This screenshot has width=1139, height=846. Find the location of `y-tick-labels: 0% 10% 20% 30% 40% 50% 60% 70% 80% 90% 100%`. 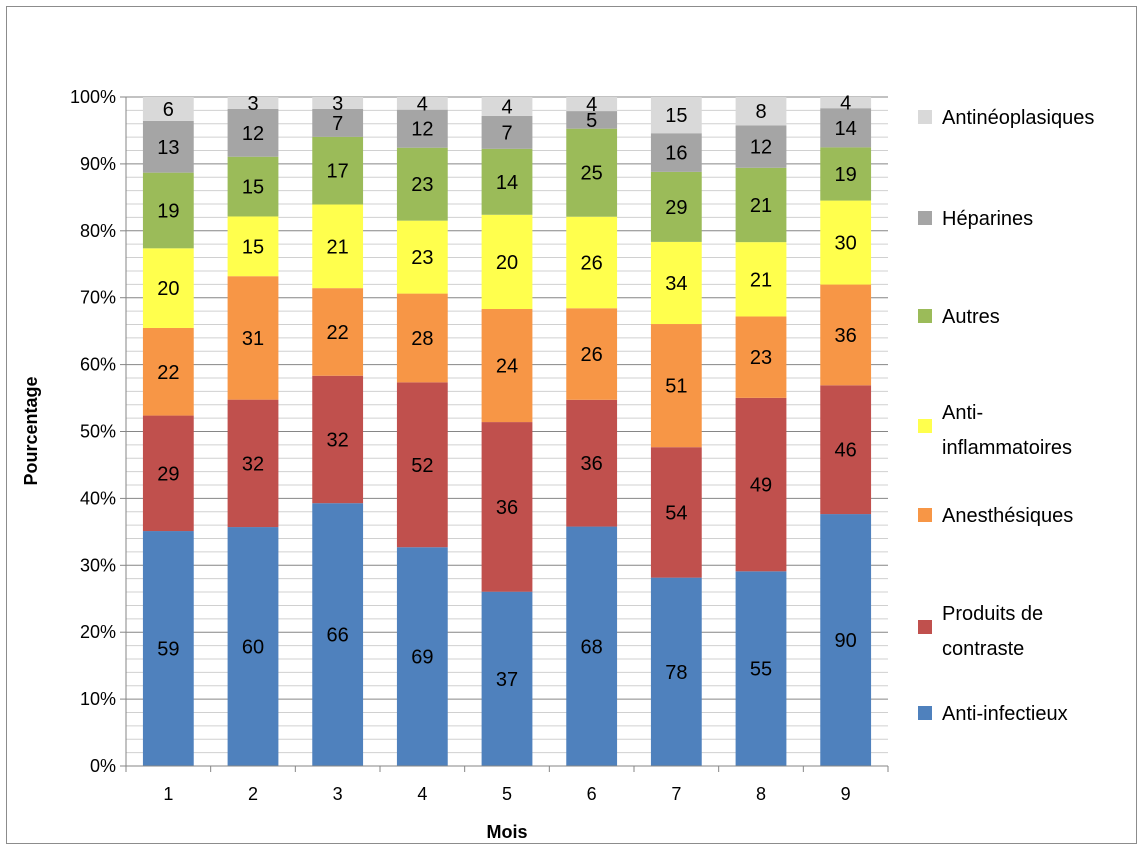

y-tick-labels: 0% 10% 20% 30% 40% 50% 60% 70% 80% 90% 100% is located at coordinates (98, 431).